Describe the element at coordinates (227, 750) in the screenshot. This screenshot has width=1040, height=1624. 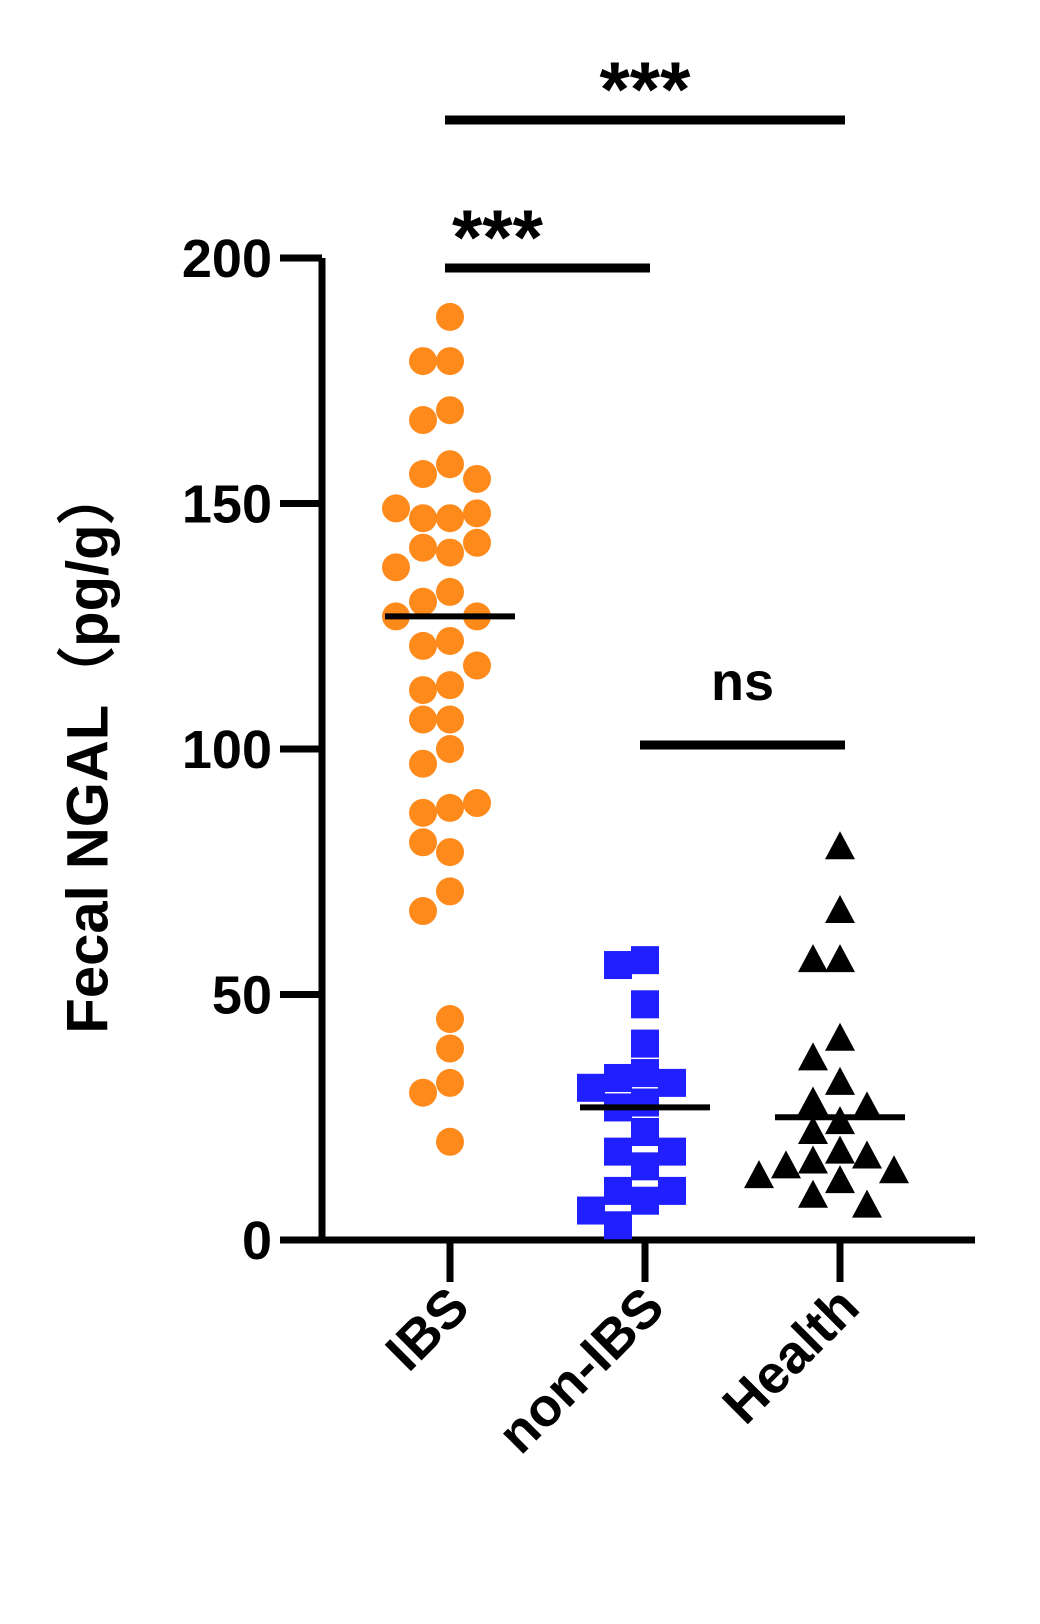
I see `y-tick-label: 100` at that location.